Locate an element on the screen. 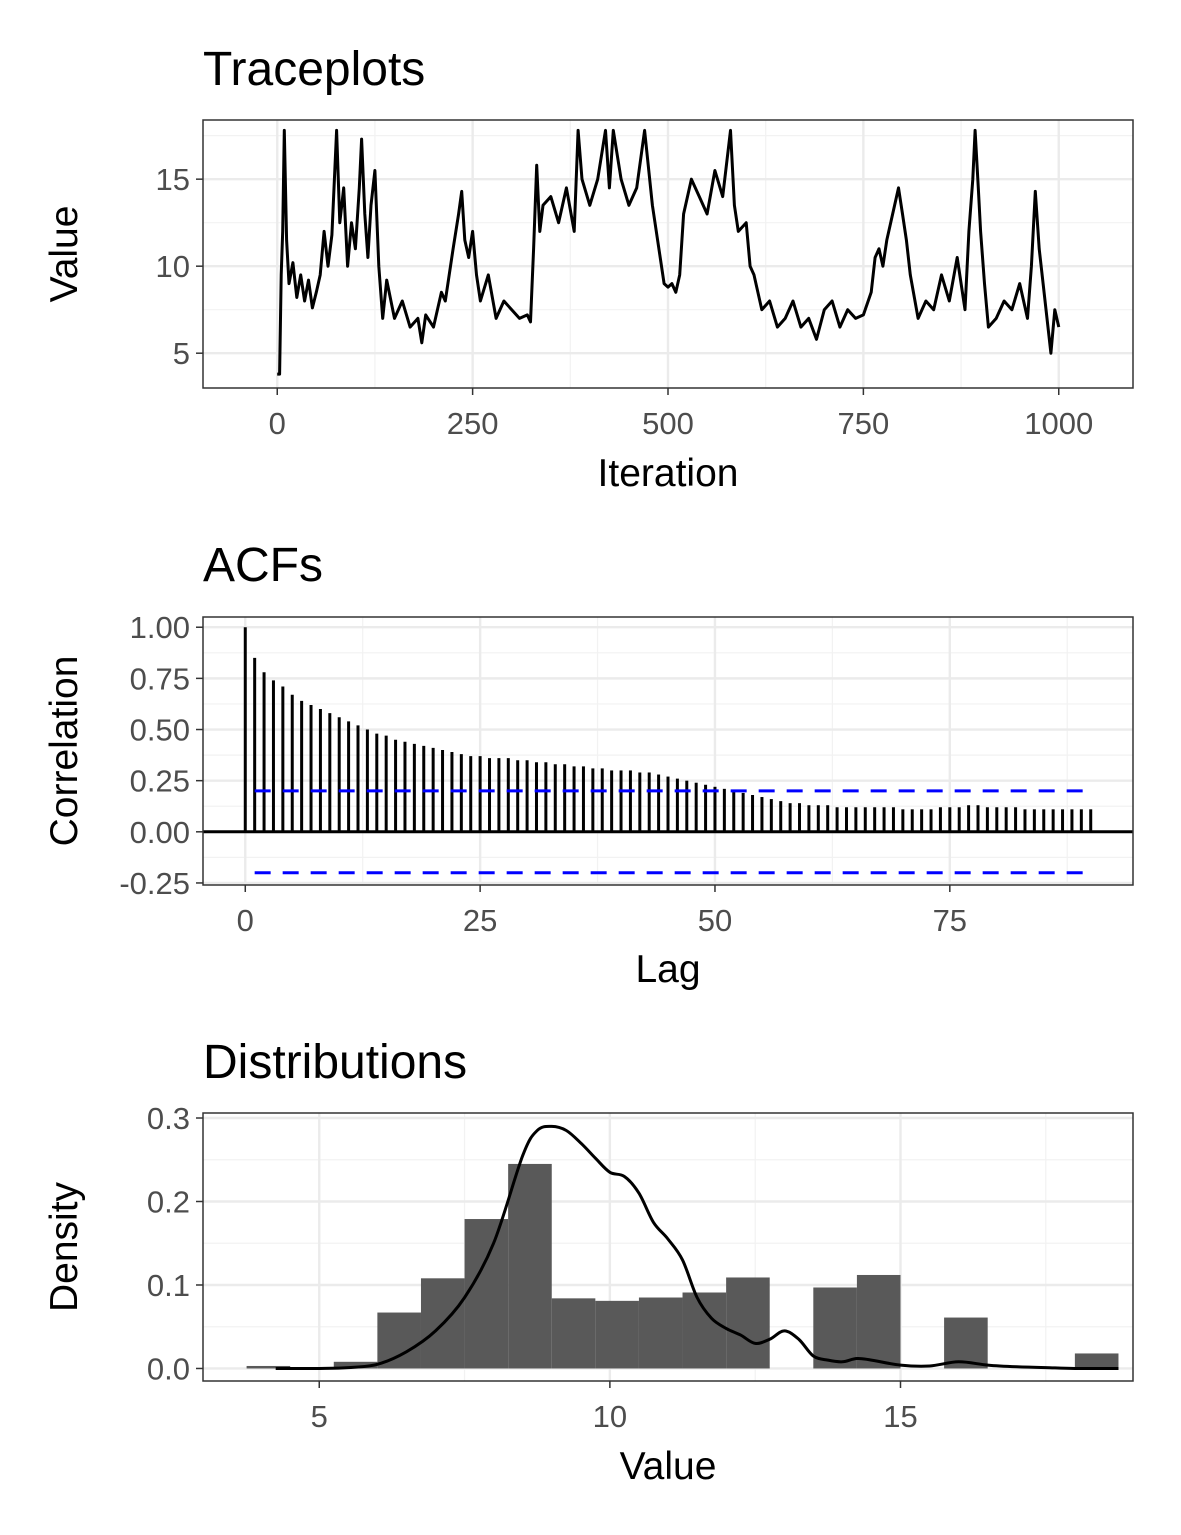 The height and width of the screenshot is (1535, 1181). traceplot-y-tick-label: 10 is located at coordinates (173, 266).